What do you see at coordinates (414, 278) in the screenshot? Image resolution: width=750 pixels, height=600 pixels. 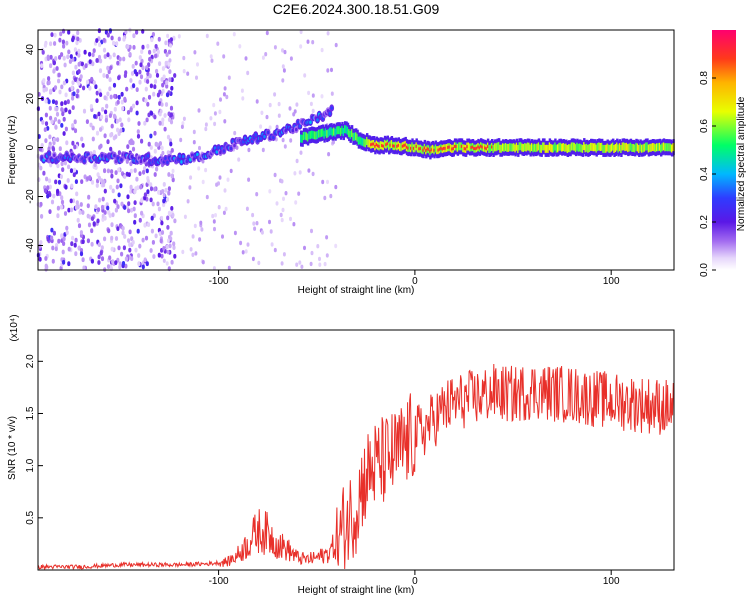 I see `spectrogram-x-axis: -100 0 100` at bounding box center [414, 278].